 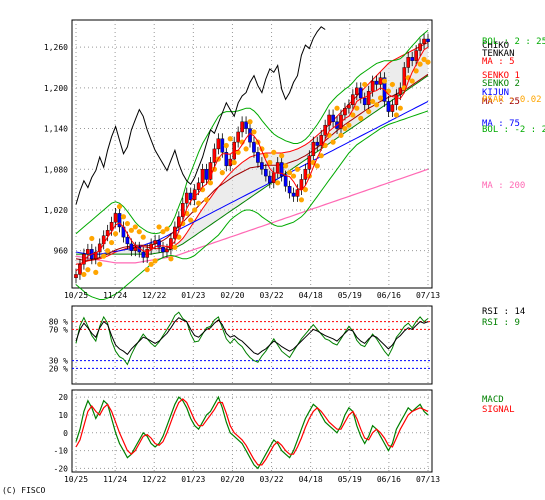 I want to click on x-tick-label: 03/22, so click(x=272, y=295).